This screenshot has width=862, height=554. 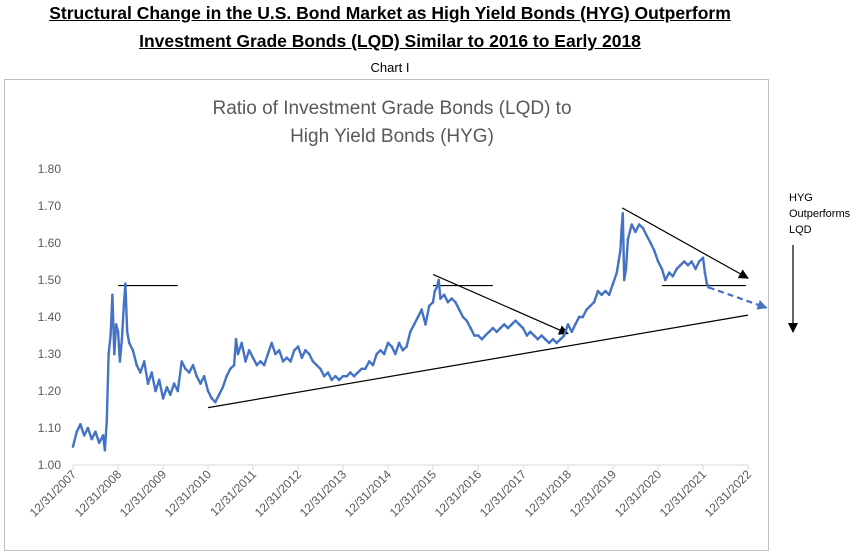 I want to click on x-tick-label: 12/31/2011, so click(x=233, y=493).